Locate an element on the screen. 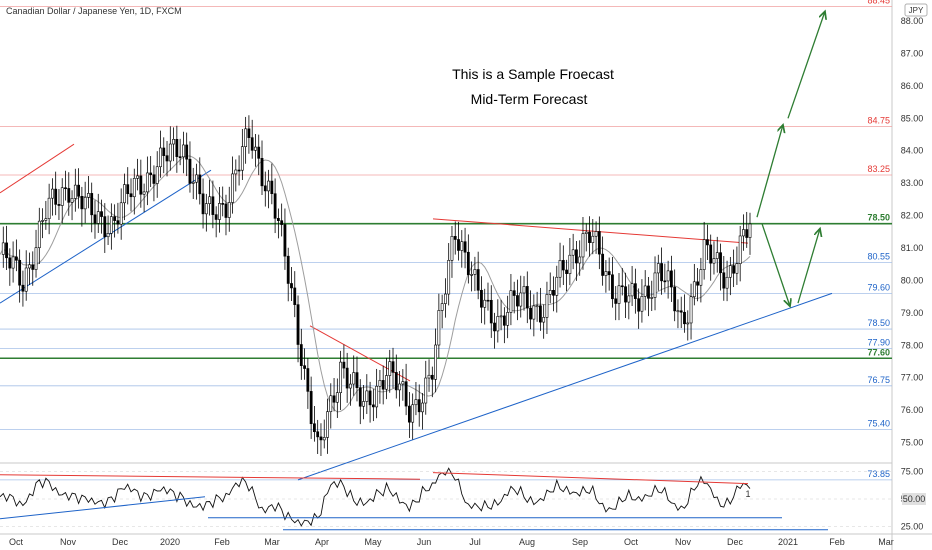 Image resolution: width=932 pixels, height=550 pixels. y-tick-label: 78.00 is located at coordinates (912, 345).